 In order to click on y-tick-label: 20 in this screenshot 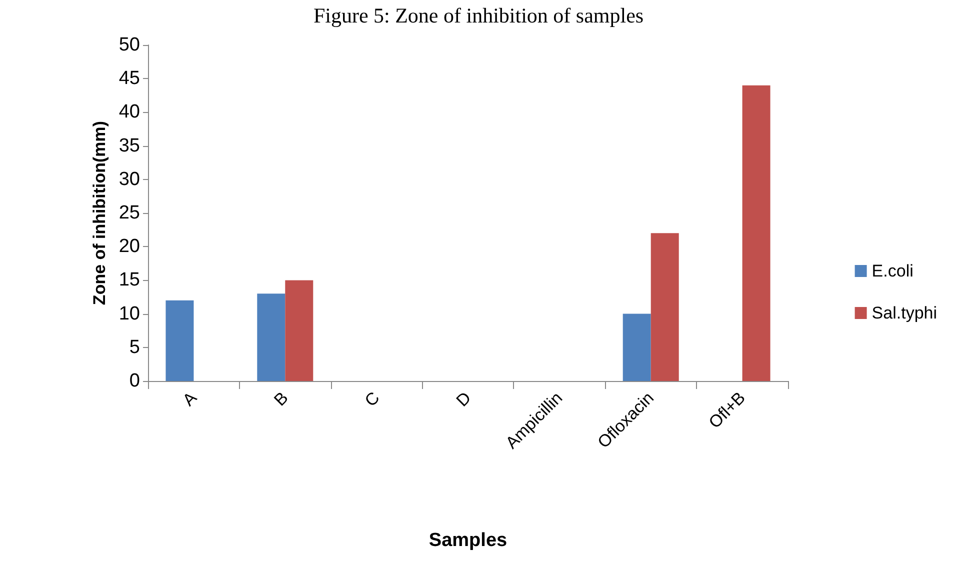, I will do `click(129, 247)`.